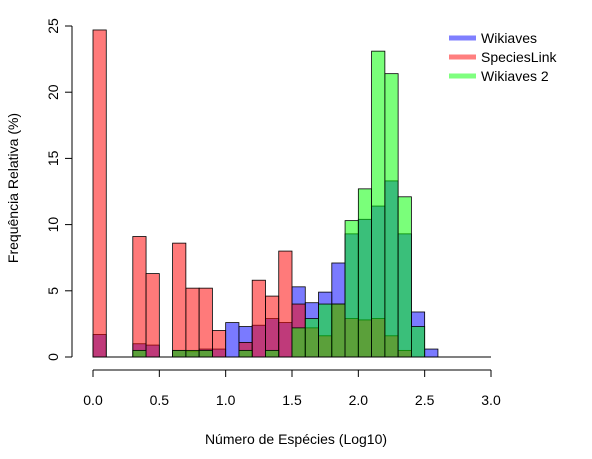 This screenshot has height=459, width=592. I want to click on y-axis-label: Frequência Relativa (%), so click(13, 188).